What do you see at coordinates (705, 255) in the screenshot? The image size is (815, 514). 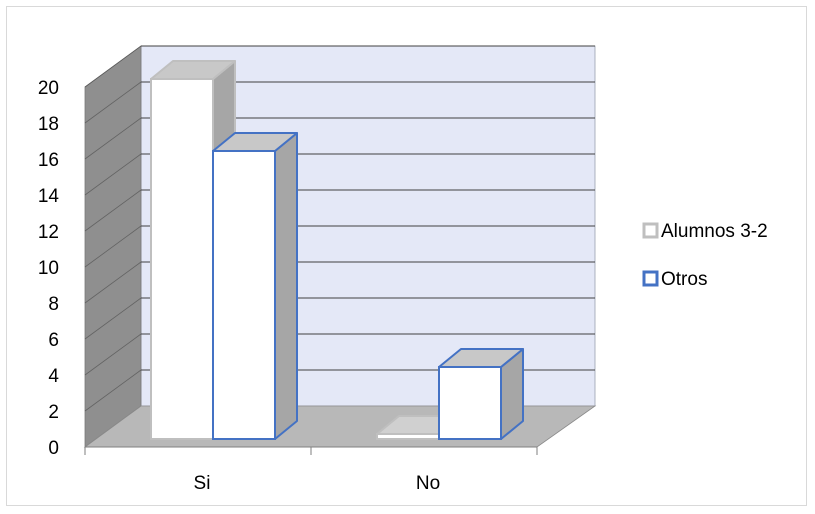 I see `legend: Alumnos 3-2 Otros` at bounding box center [705, 255].